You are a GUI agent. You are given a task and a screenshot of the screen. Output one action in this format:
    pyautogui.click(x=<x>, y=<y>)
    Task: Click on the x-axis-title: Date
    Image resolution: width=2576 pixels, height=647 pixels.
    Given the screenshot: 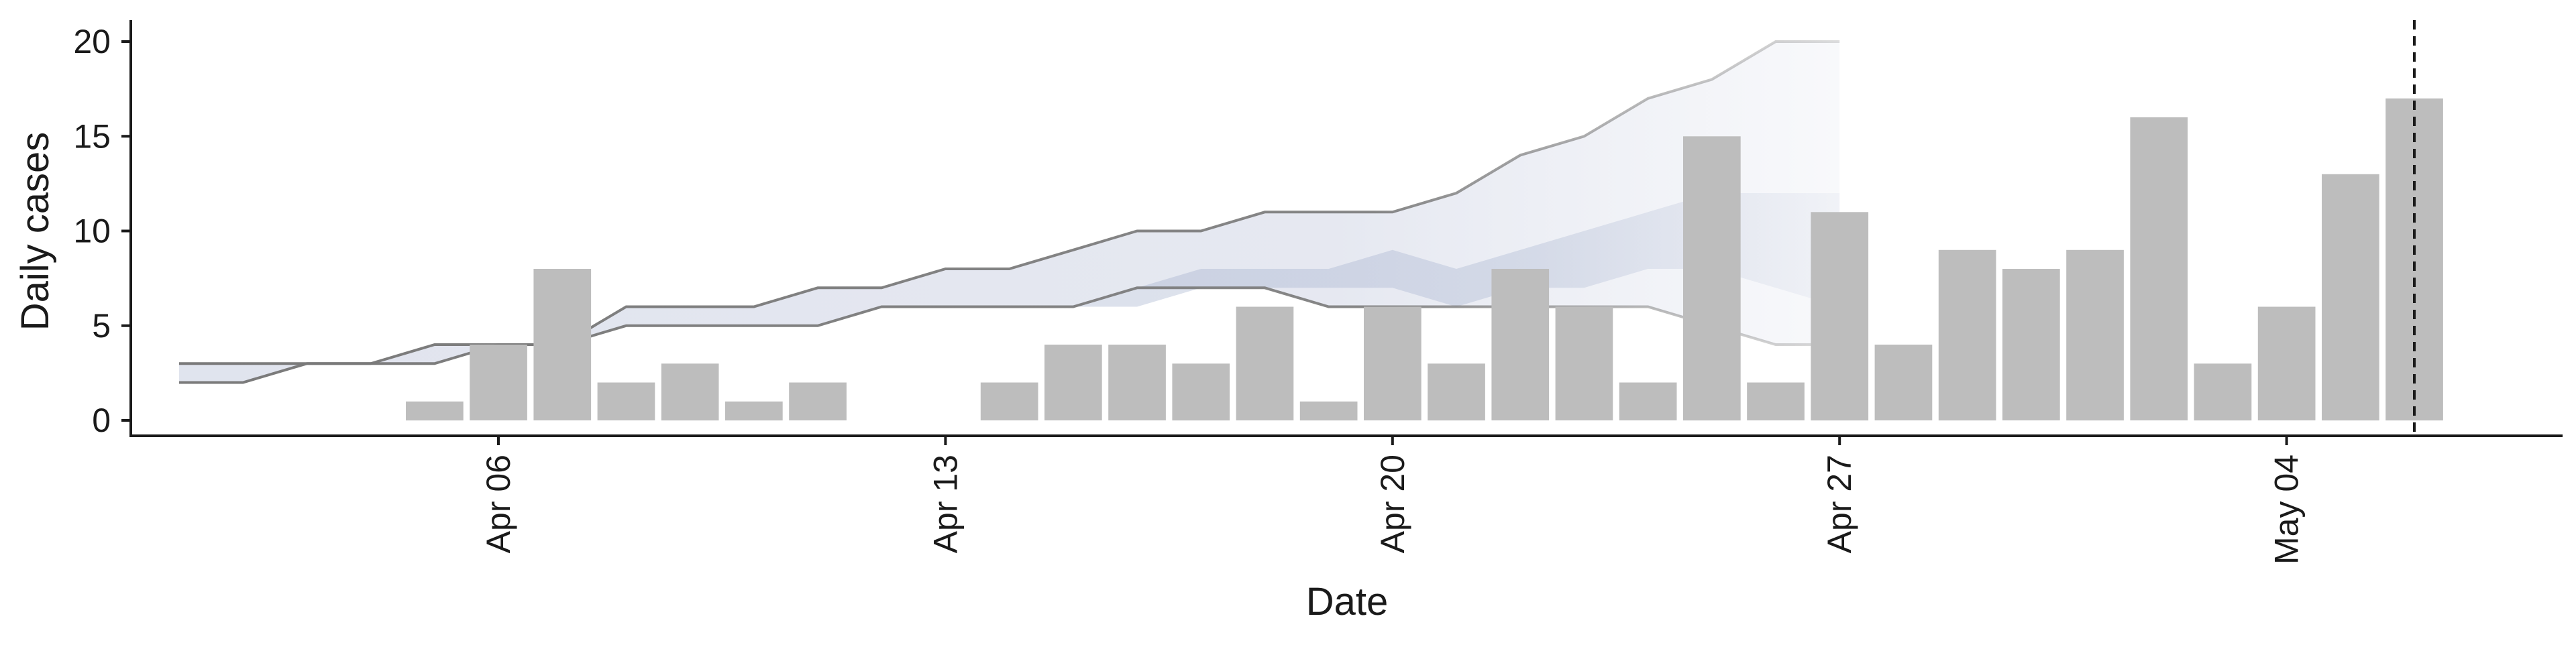 What is the action you would take?
    pyautogui.click(x=1347, y=602)
    